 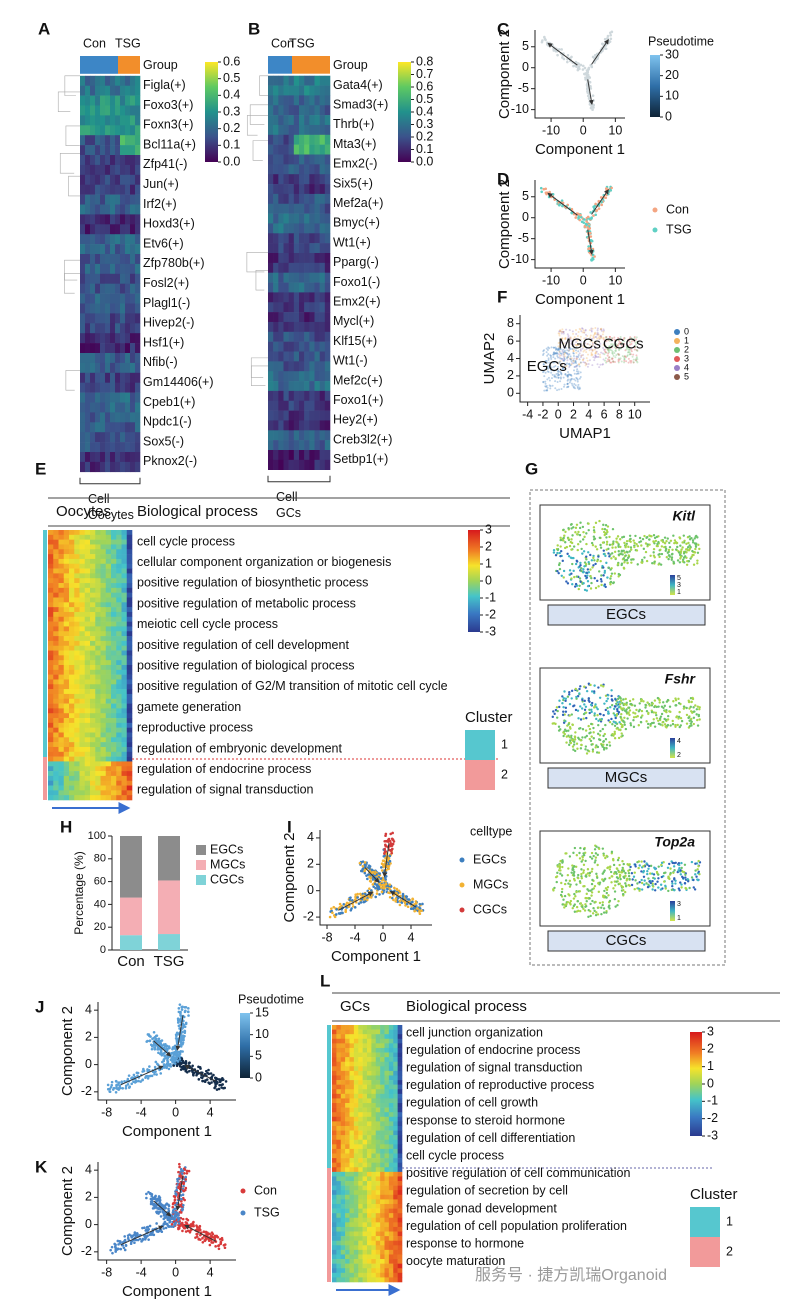 I want to click on term-label: regulation of signal transduction, so click(x=494, y=1067).